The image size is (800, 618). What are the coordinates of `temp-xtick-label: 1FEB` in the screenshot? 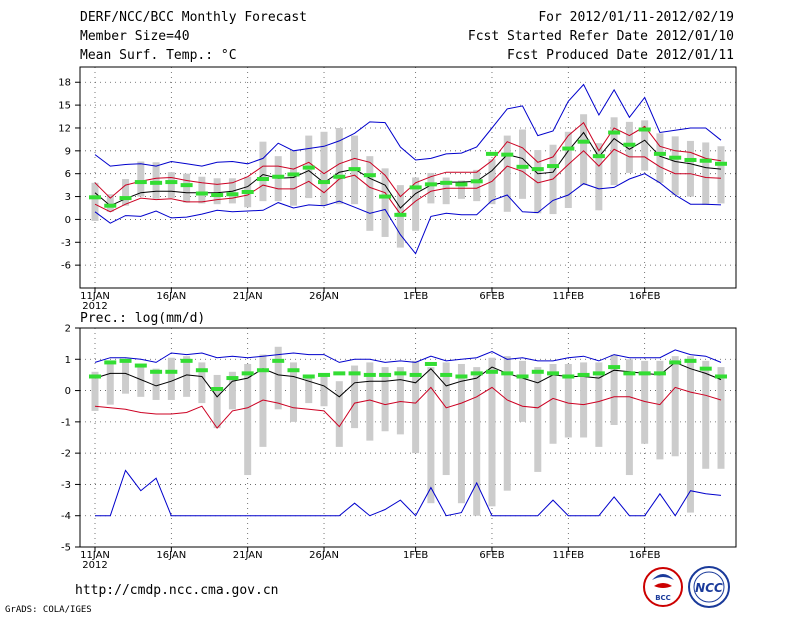 It's located at (415, 296).